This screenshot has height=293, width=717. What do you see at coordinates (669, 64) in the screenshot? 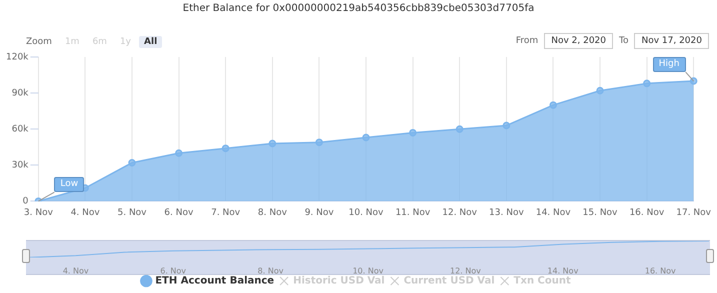
I see `annotation: High` at bounding box center [669, 64].